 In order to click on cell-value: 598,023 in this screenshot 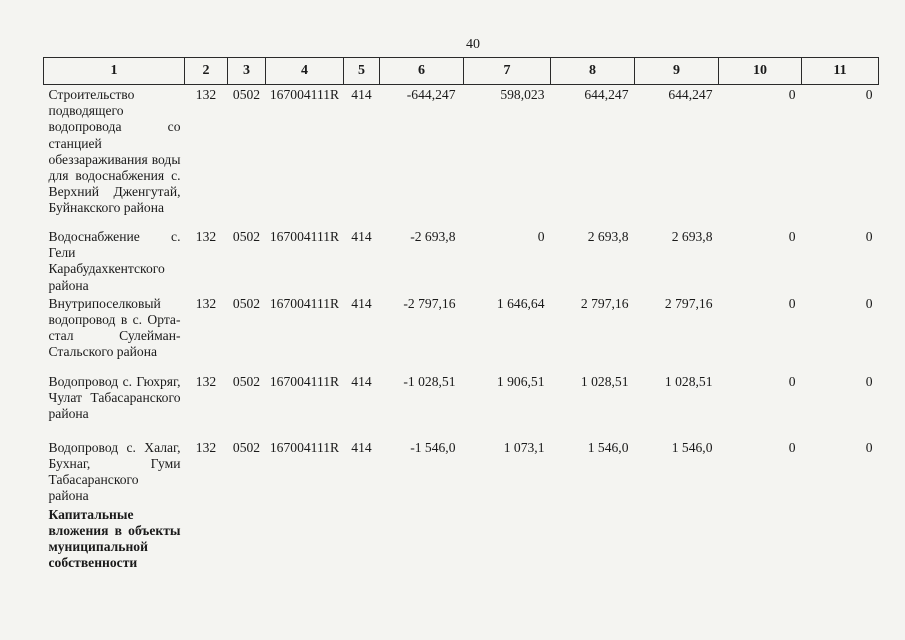, I will do `click(522, 94)`.